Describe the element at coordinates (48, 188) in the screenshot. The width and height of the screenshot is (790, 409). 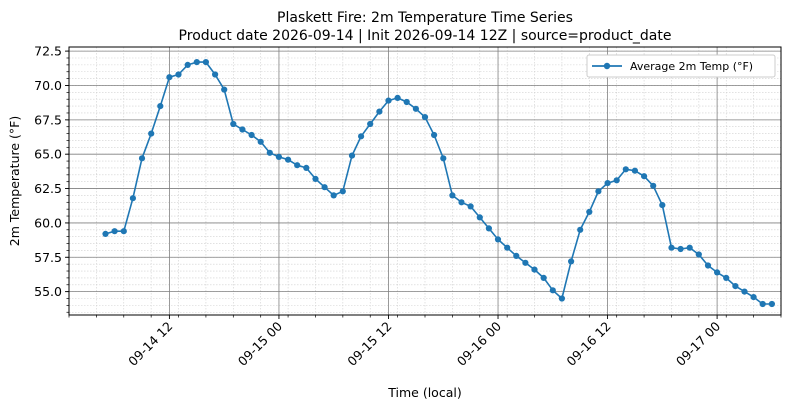
I see `y-tick-label: 62.5` at that location.